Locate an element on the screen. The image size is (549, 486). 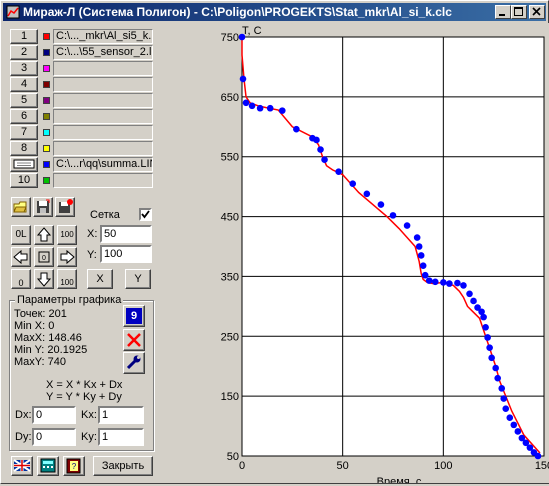
help-button: ? is located at coordinates (74, 466).